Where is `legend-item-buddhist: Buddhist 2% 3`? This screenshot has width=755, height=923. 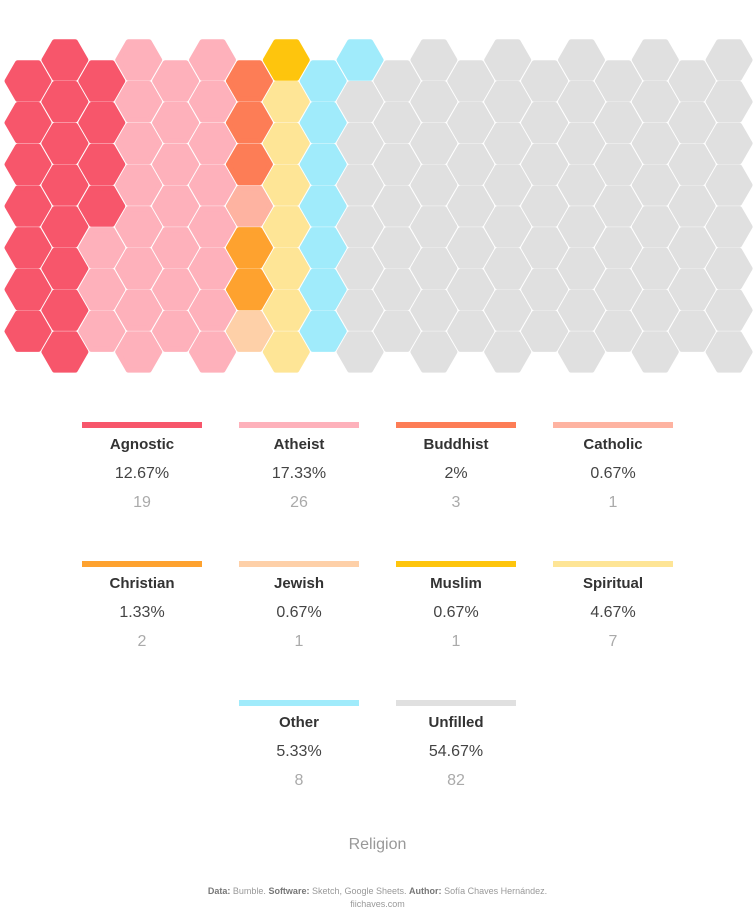
legend-item-buddhist: Buddhist 2% 3 is located at coordinates (456, 467).